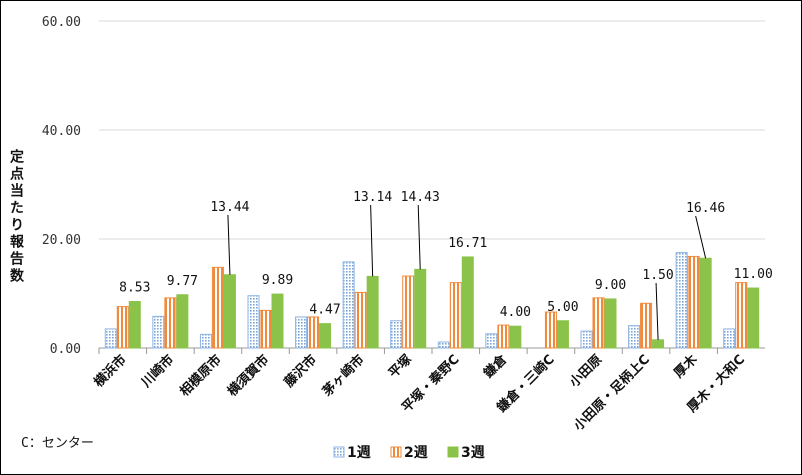  What do you see at coordinates (343, 376) in the screenshot?
I see `x-category-label: 茅ヶ崎市` at bounding box center [343, 376].